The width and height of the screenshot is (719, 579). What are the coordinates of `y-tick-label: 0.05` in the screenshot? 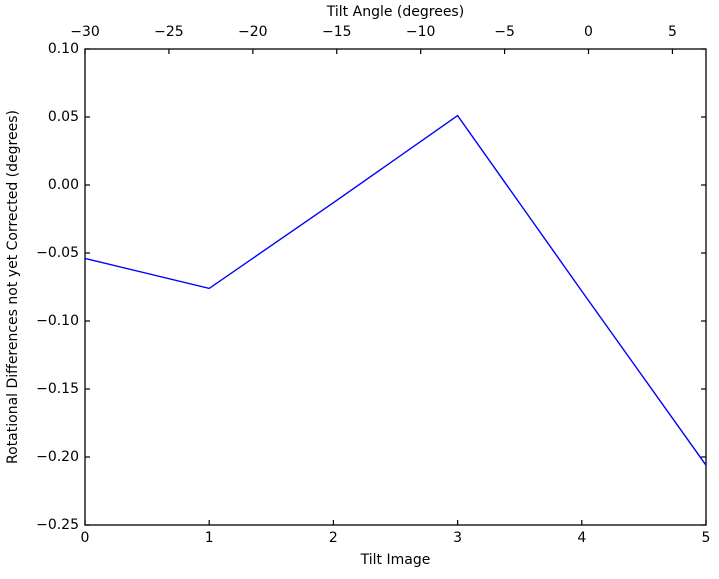 It's located at (63, 117).